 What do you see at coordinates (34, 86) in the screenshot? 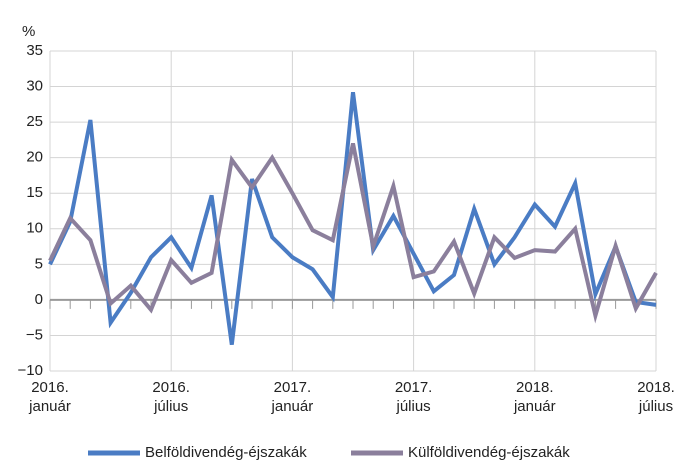
I see `y-tick-label: 30` at bounding box center [34, 86].